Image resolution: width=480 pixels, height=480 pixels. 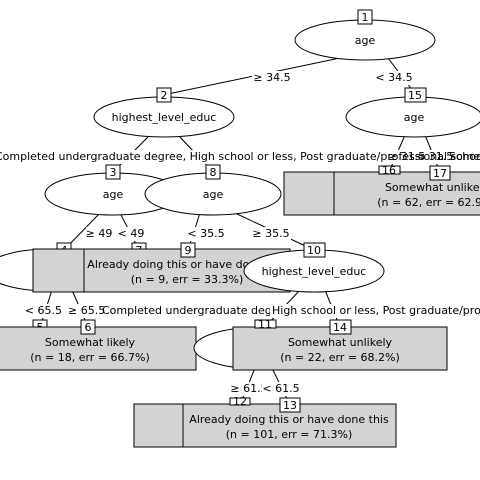 I want to click on edge-1-right-label: < 34.5, so click(x=393, y=77).